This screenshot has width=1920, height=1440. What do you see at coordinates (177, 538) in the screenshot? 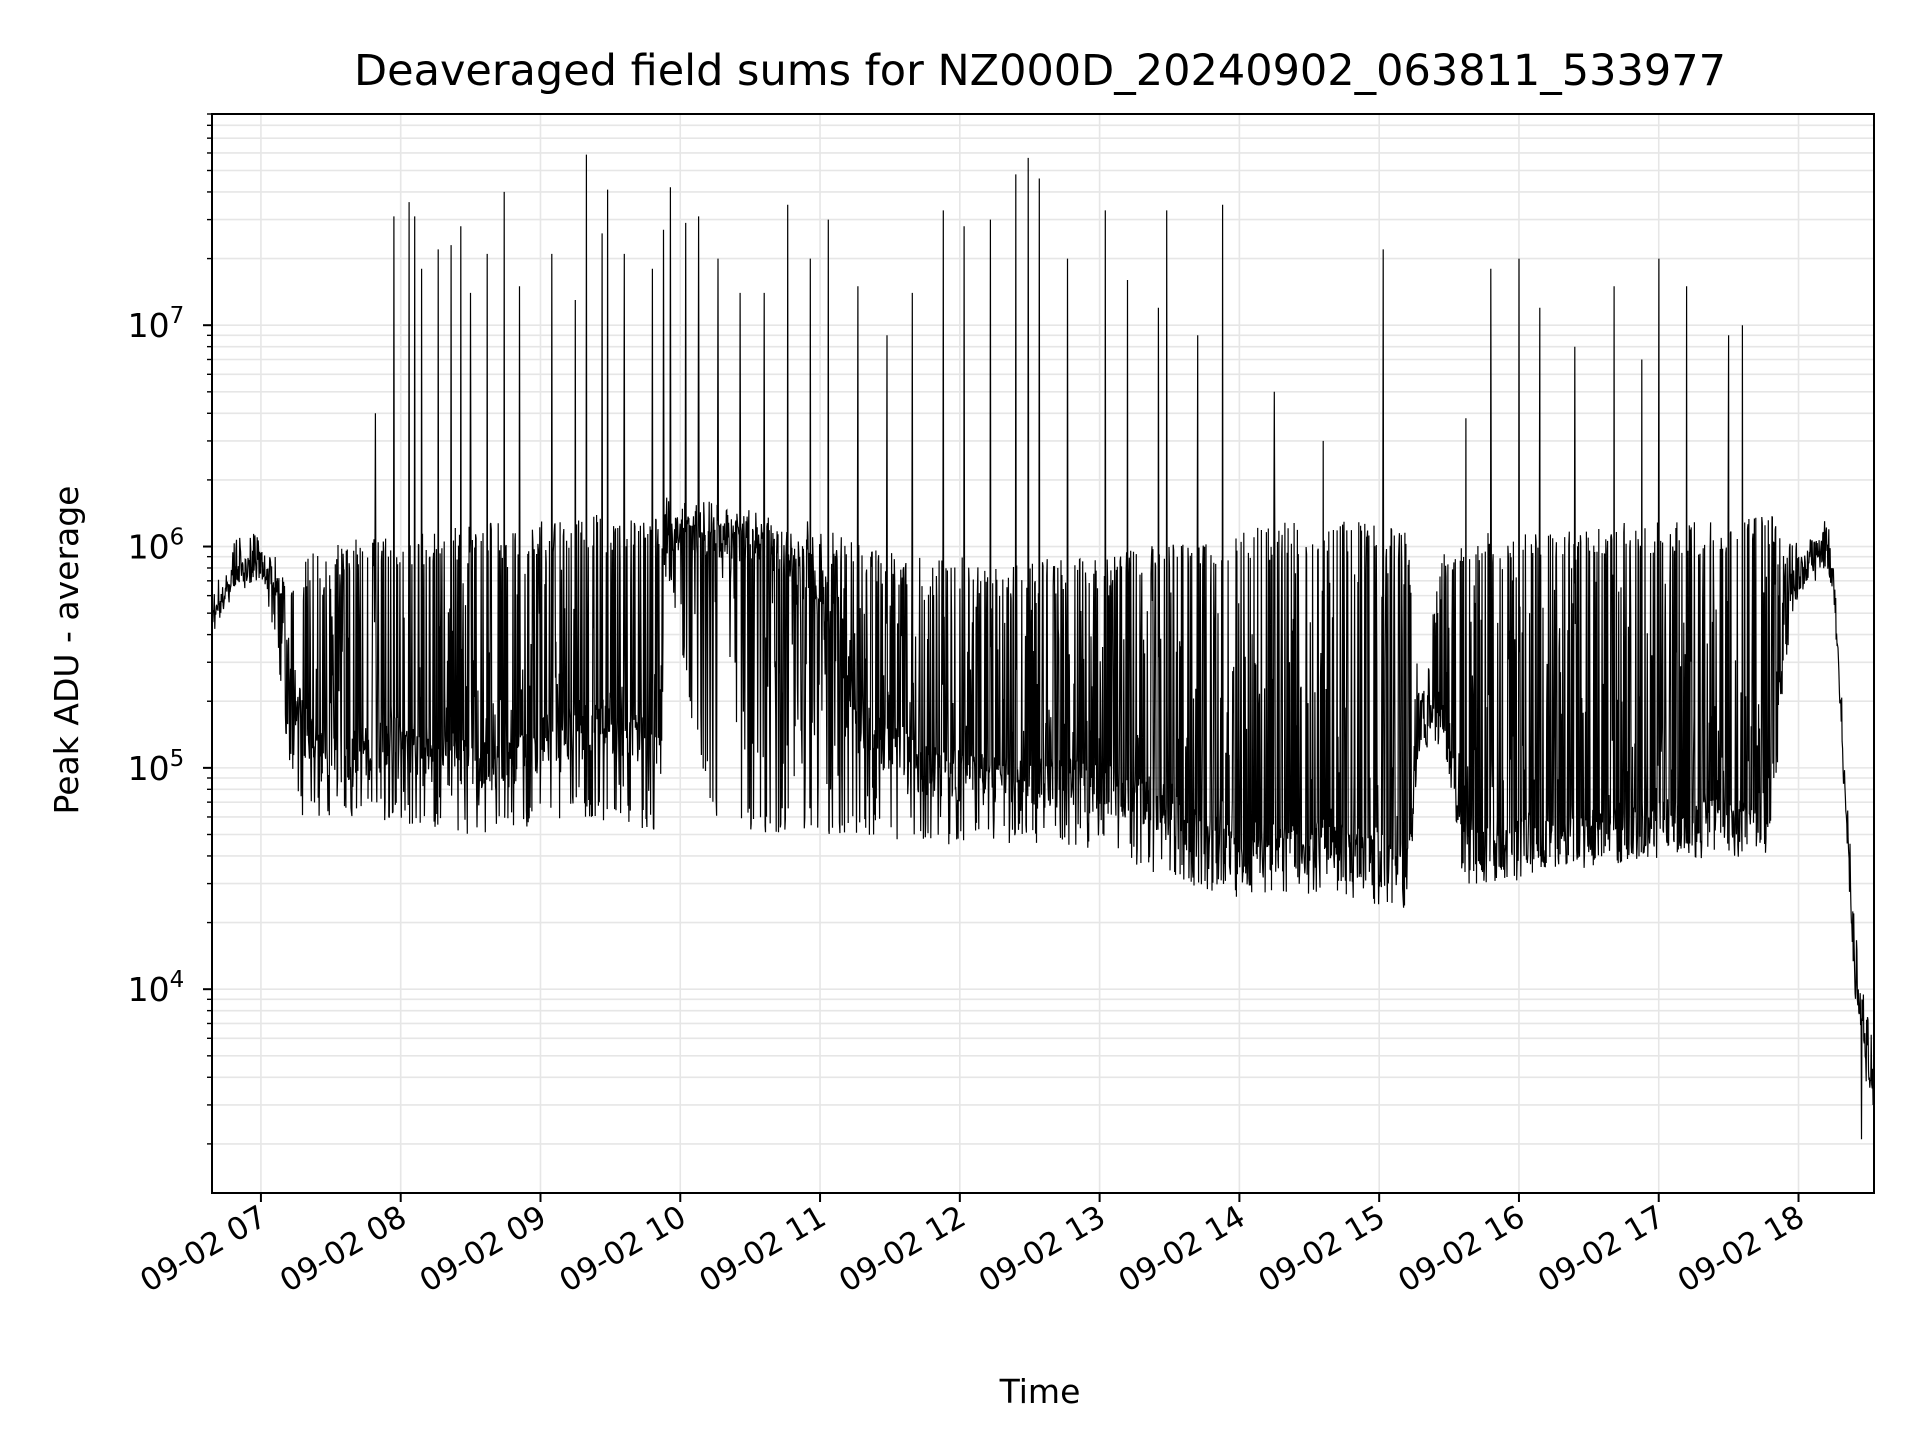
I see `y-tick-label-exponent: 6` at bounding box center [177, 538].